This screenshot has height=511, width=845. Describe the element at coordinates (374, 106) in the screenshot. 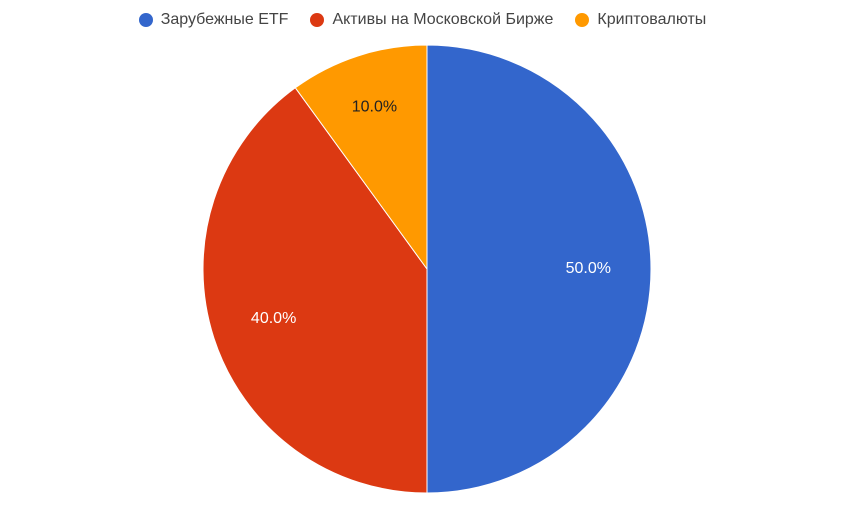

I see `slice-label-crypto: 10.0%` at that location.